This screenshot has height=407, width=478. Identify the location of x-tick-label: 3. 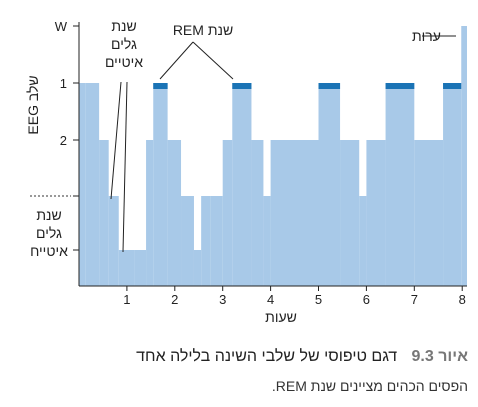
(222, 299).